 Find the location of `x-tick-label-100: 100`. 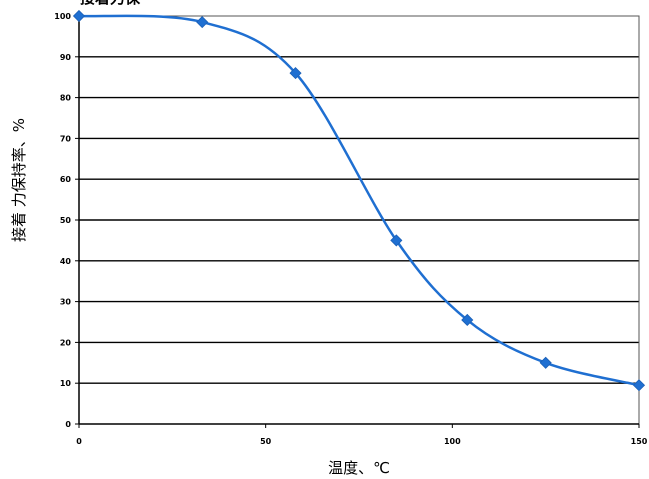

x-tick-label-100: 100 is located at coordinates (452, 441).